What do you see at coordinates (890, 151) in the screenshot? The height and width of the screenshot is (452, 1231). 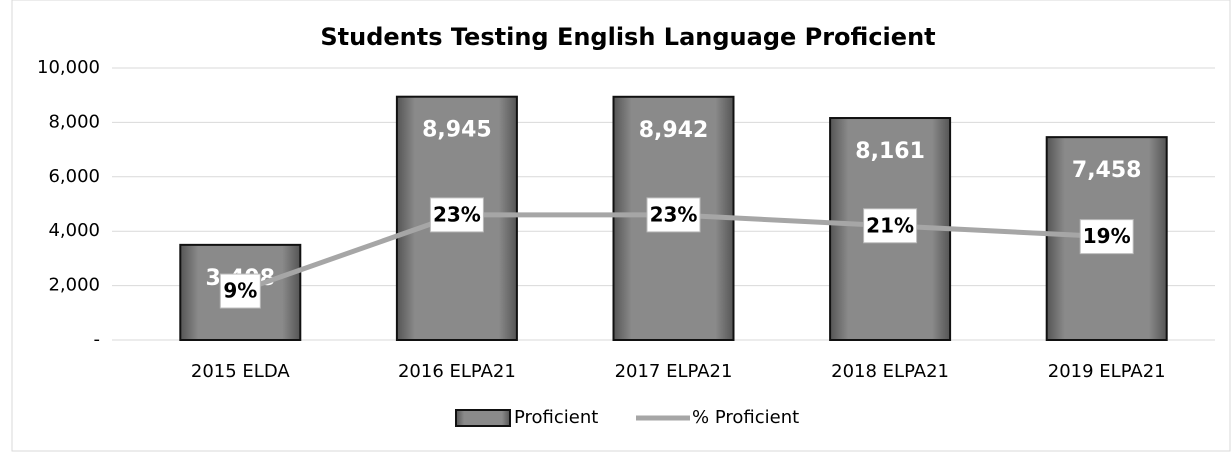 I see `data-label: 8,161` at bounding box center [890, 151].